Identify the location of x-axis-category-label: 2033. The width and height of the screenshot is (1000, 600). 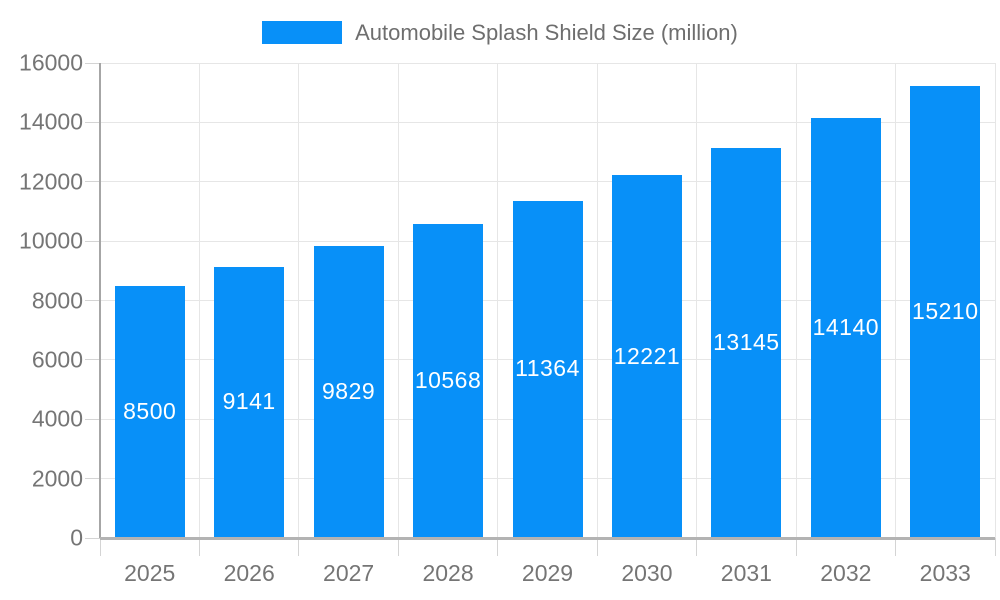
(945, 573).